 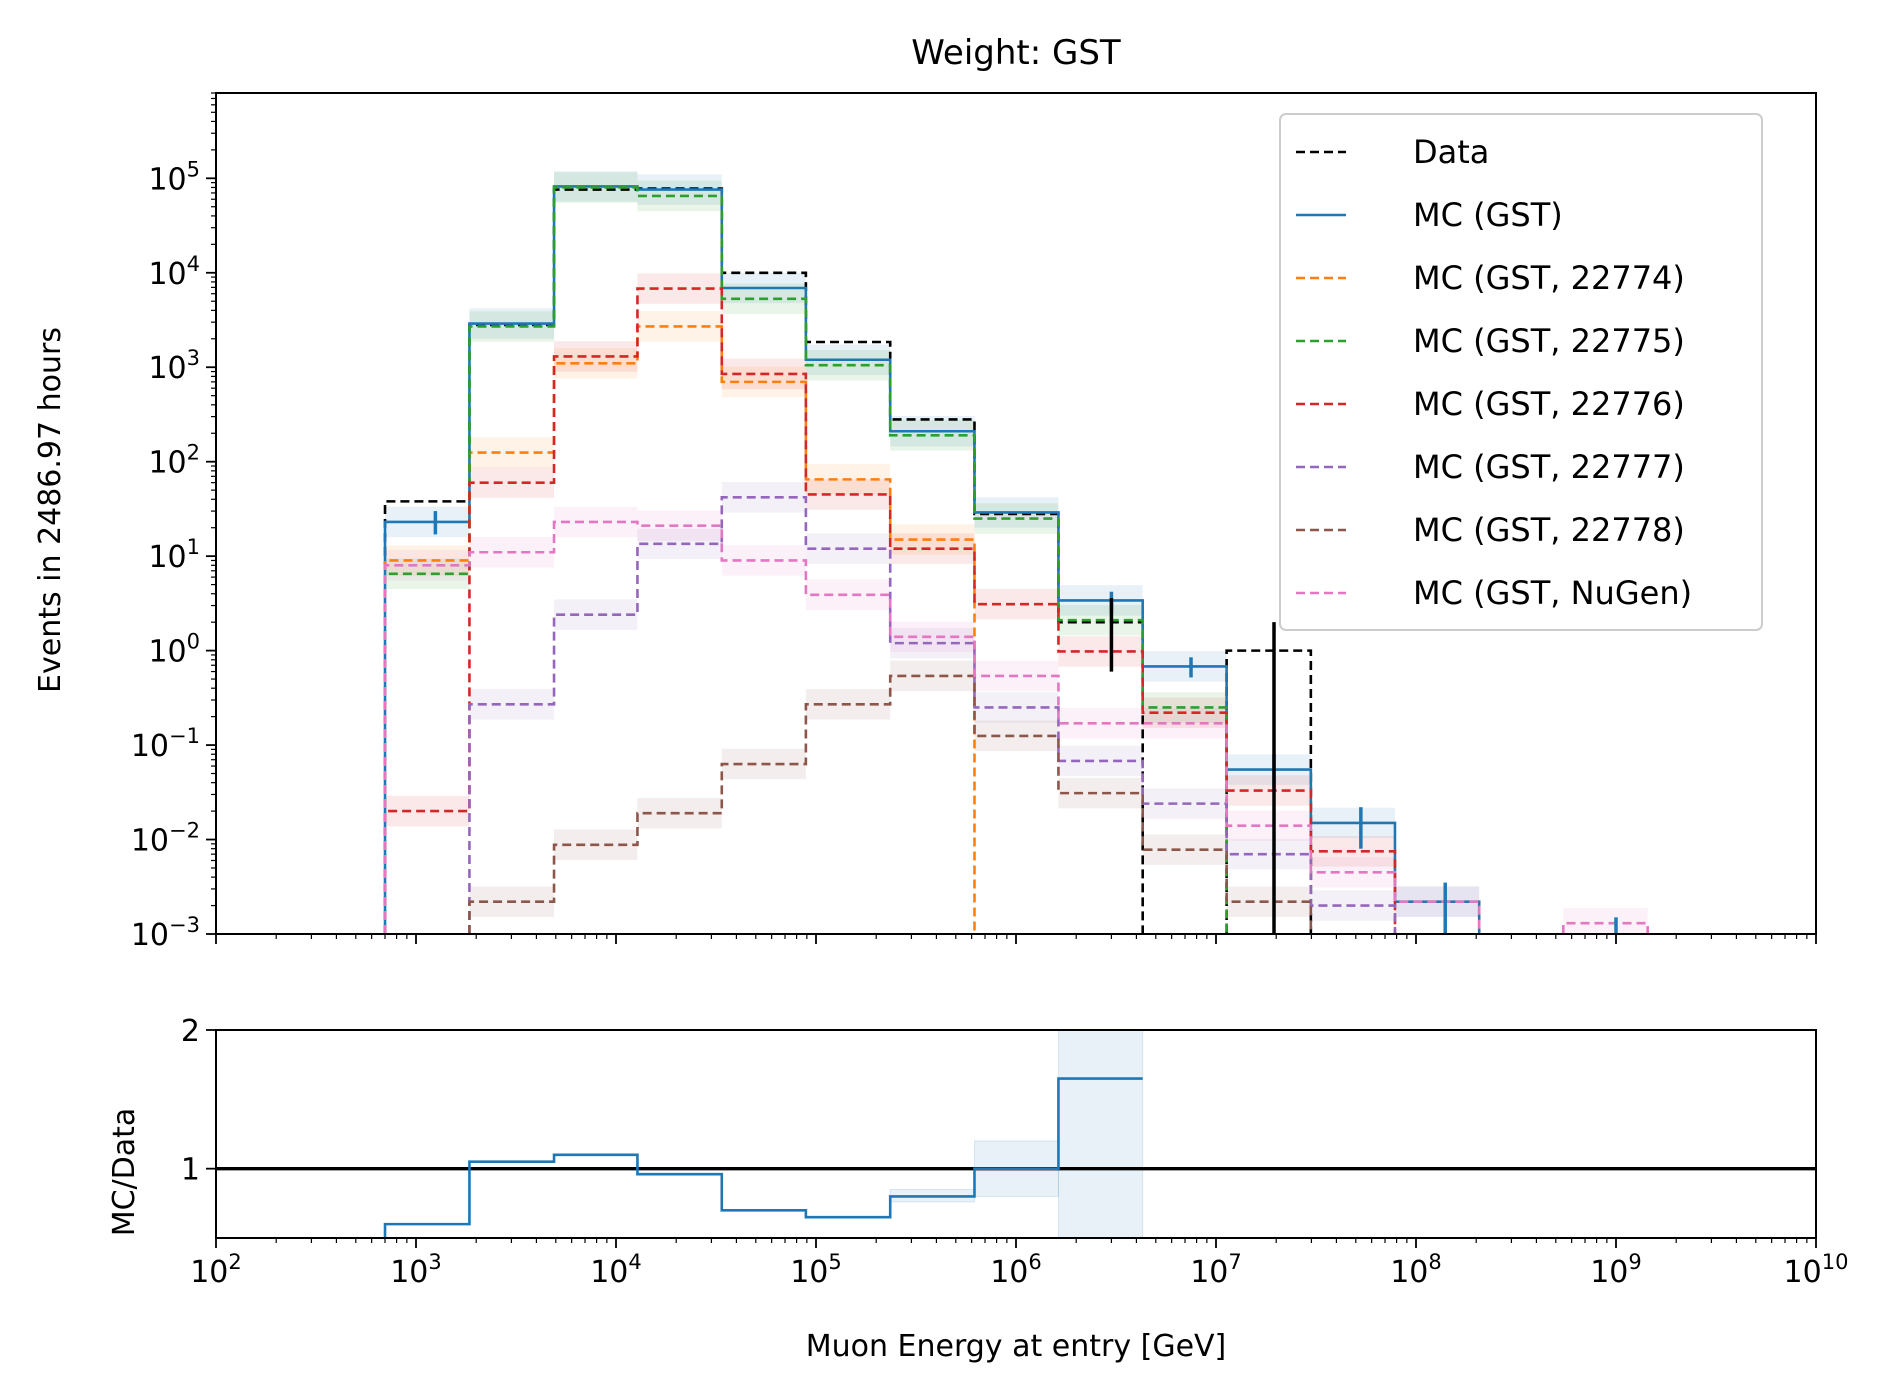 What do you see at coordinates (165, 933) in the screenshot?
I see `y-tick-label-0: 10⁻³` at bounding box center [165, 933].